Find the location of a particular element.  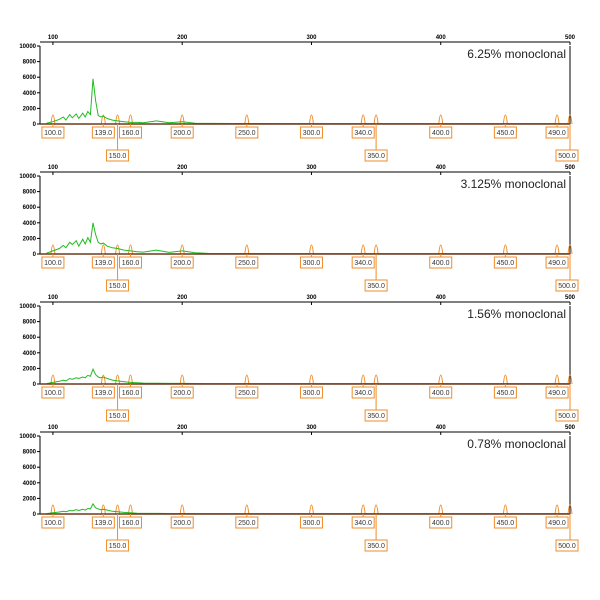

y-tick-label: 4000 is located at coordinates (30, 354).